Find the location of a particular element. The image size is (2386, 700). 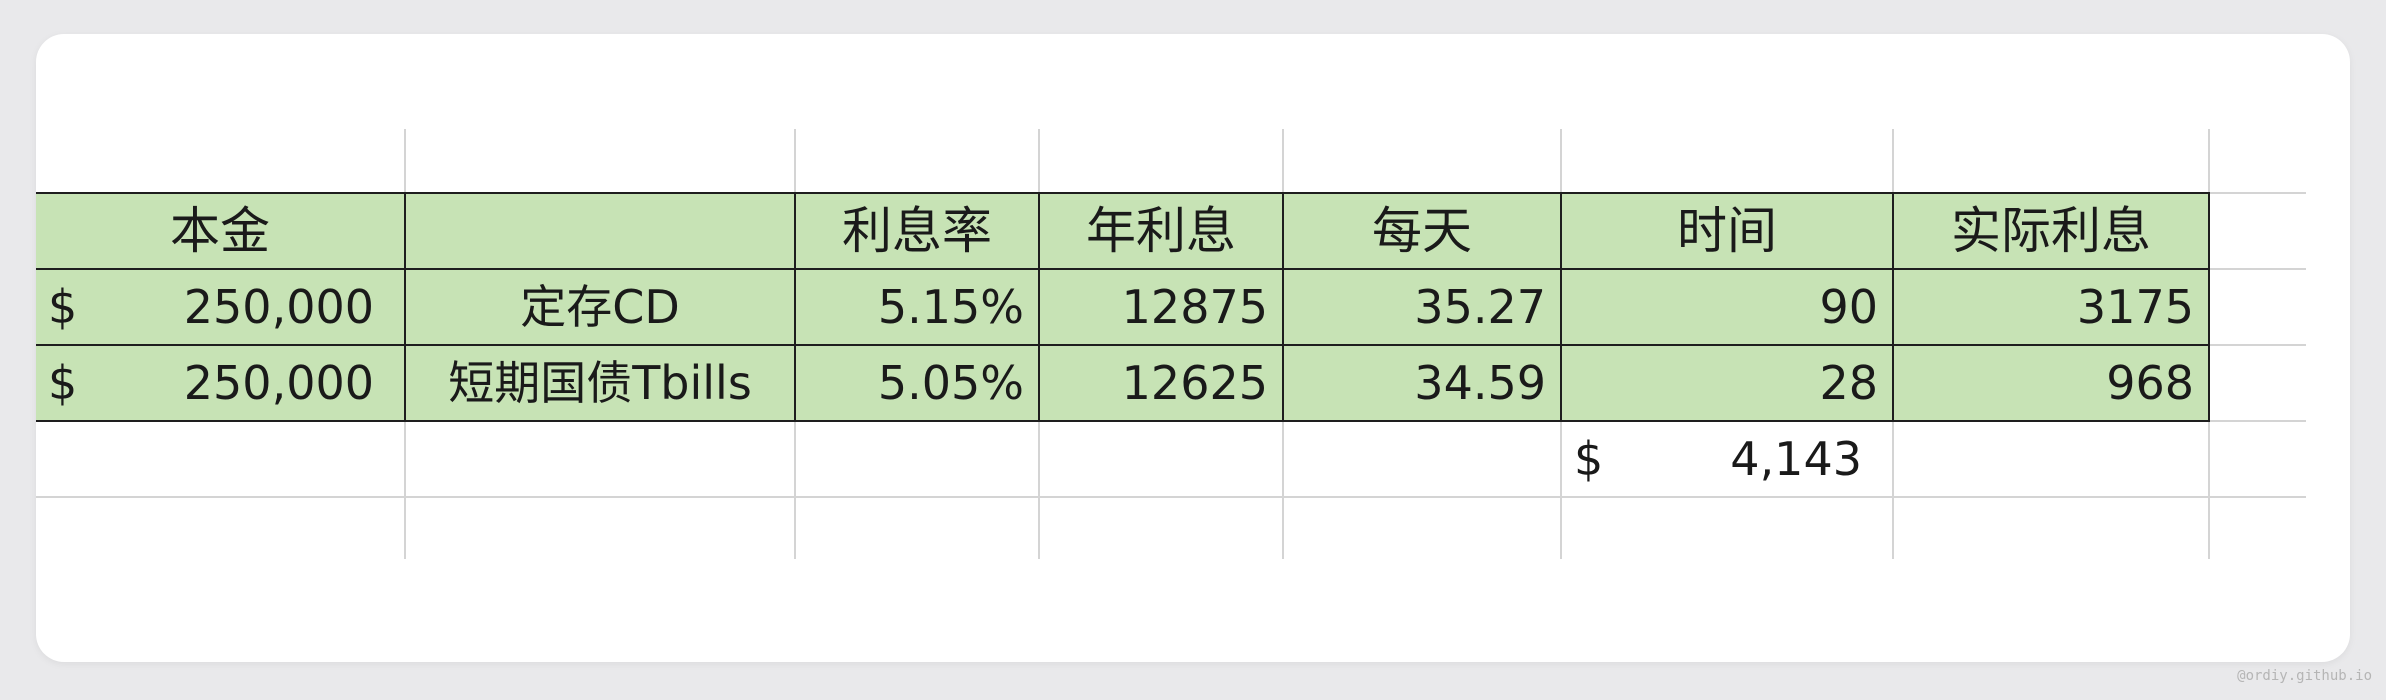

row2-days: 28 is located at coordinates (1848, 383).